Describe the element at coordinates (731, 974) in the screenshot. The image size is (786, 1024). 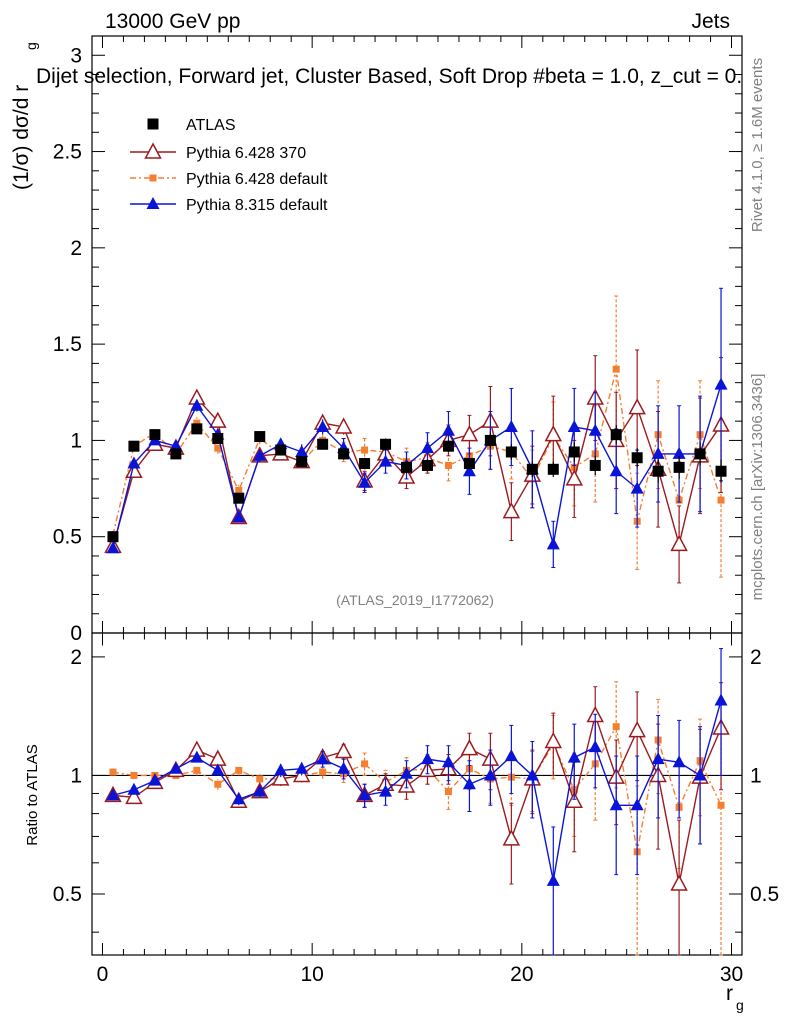
I see `x-tick-label: 30` at that location.